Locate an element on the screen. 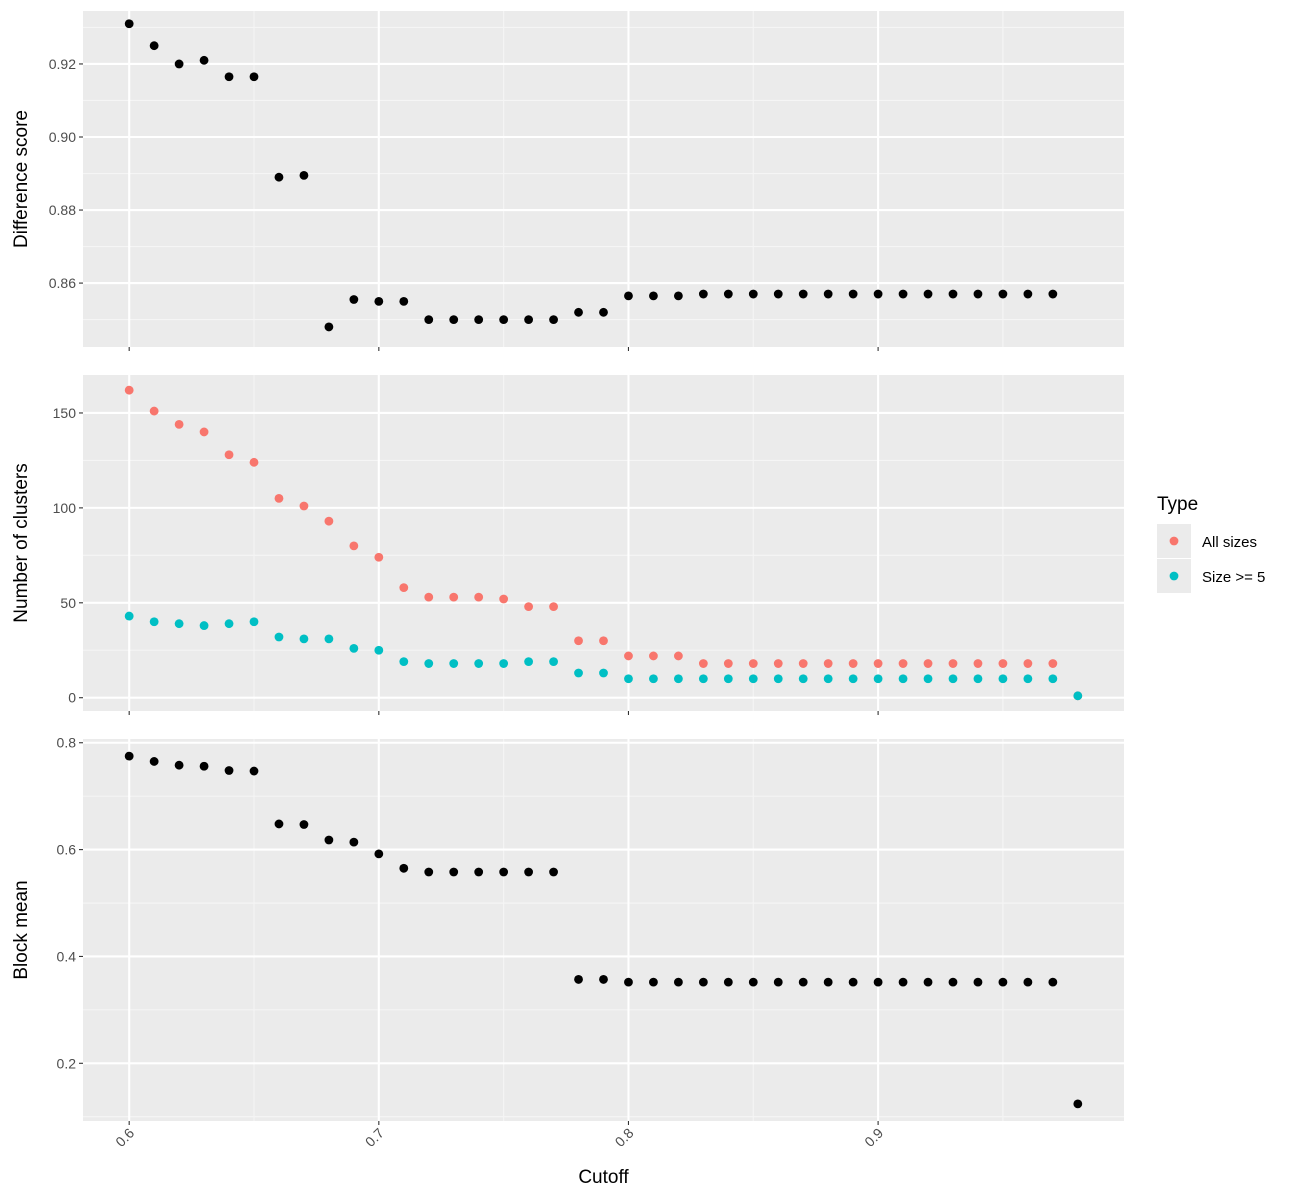 This screenshot has width=1300, height=1200. legend-title: Type is located at coordinates (1177, 504).